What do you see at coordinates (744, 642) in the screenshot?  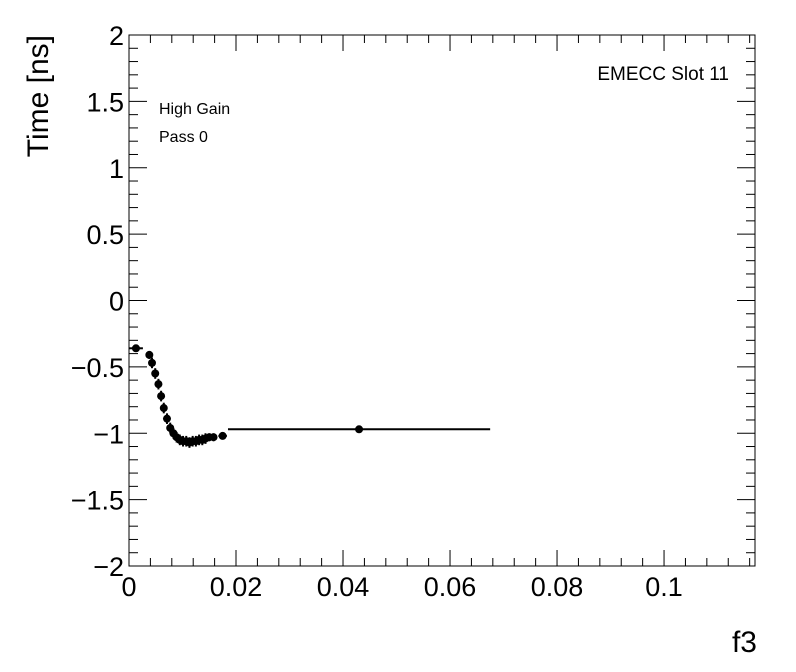 I see `x-axis-label: f3` at bounding box center [744, 642].